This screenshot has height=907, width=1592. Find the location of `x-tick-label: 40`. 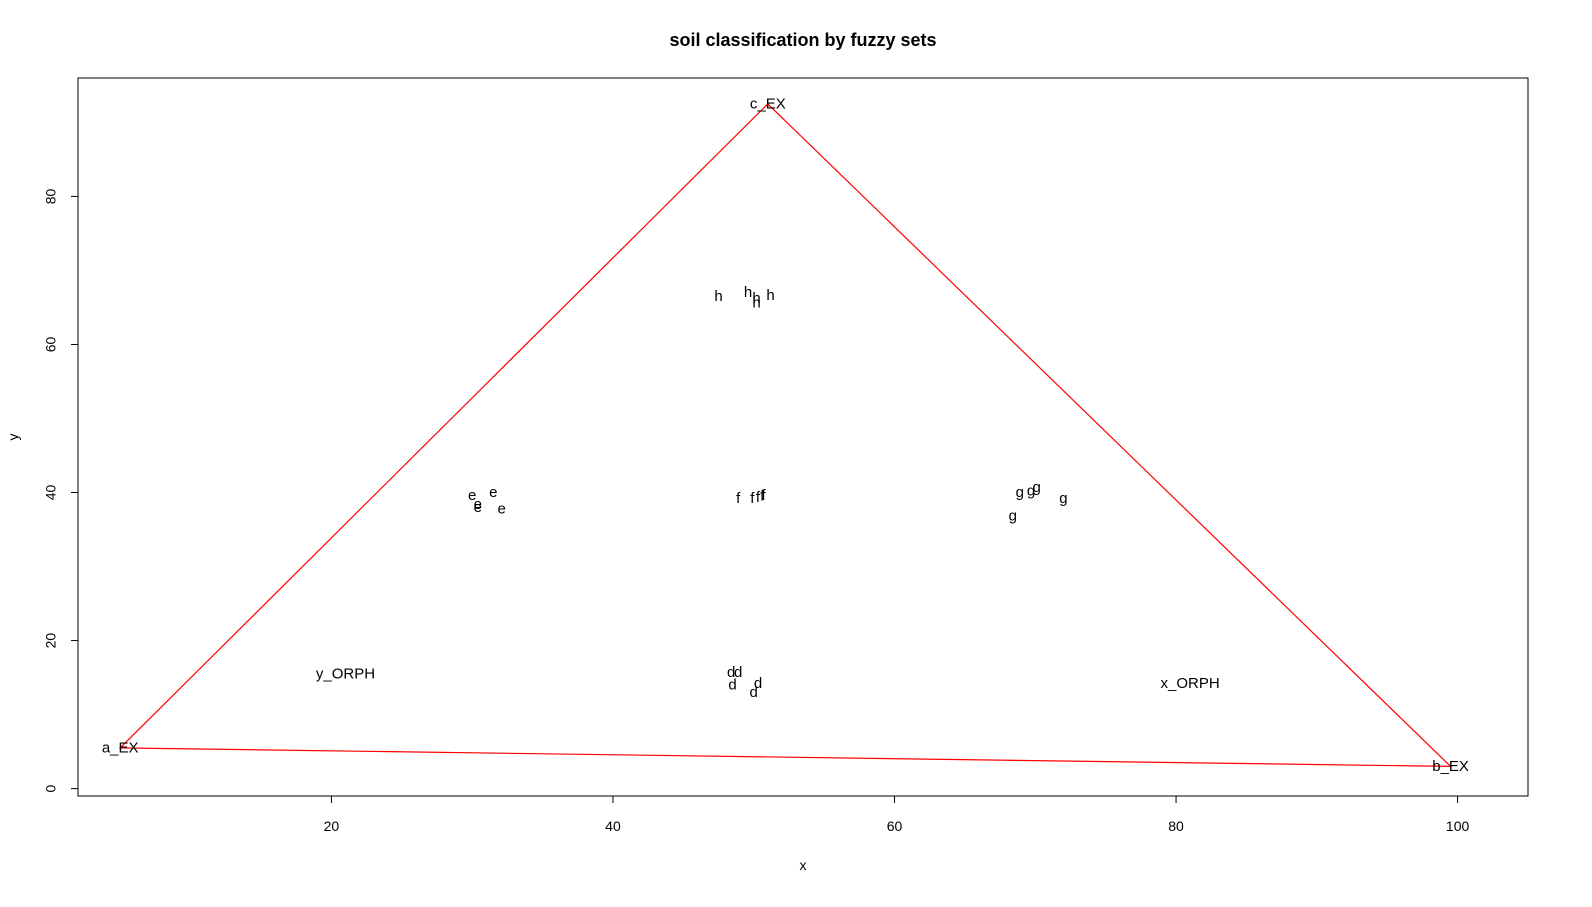

x-tick-label: 40 is located at coordinates (613, 826).